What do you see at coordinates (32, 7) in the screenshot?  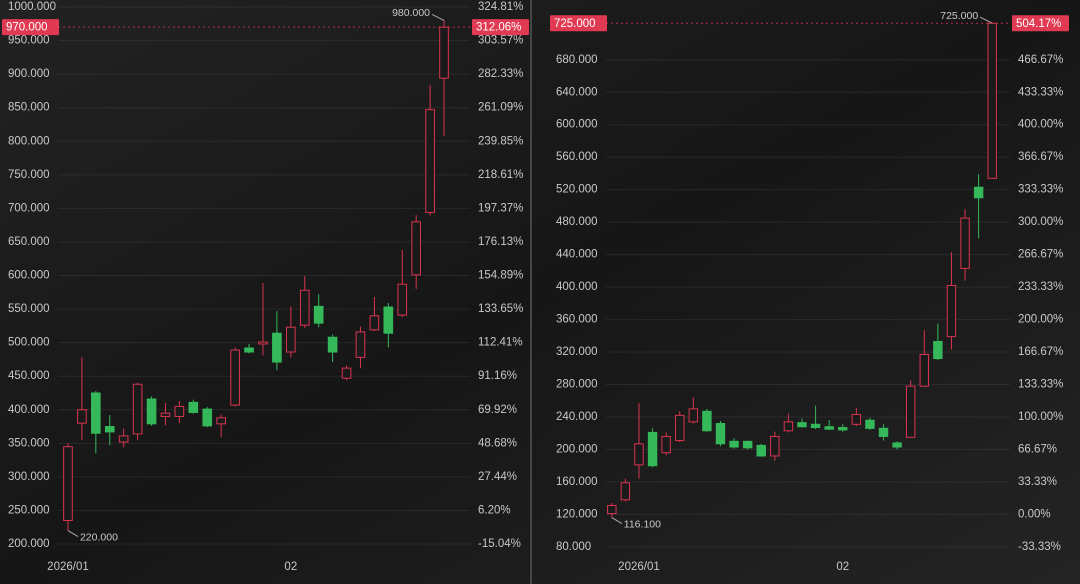 I see `y-tick-label: 1000.000` at bounding box center [32, 7].